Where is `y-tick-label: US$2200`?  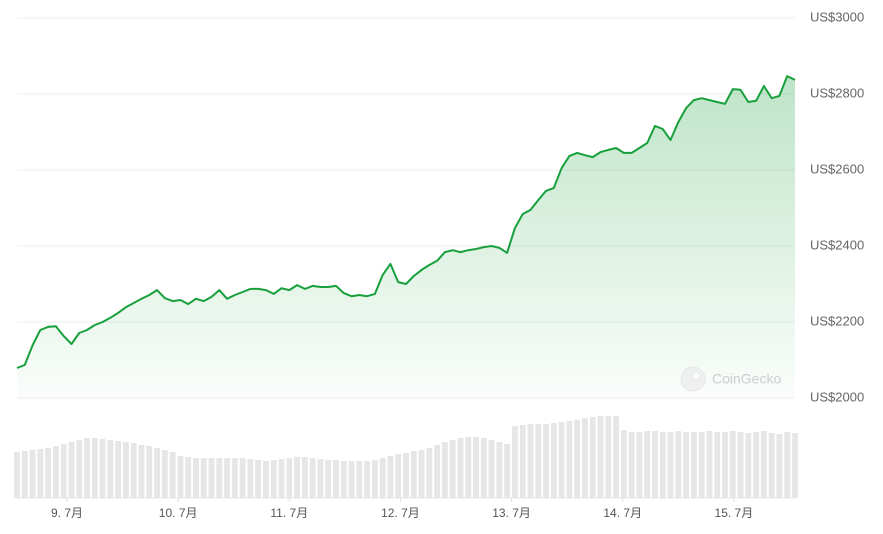
y-tick-label: US$2200 is located at coordinates (837, 320).